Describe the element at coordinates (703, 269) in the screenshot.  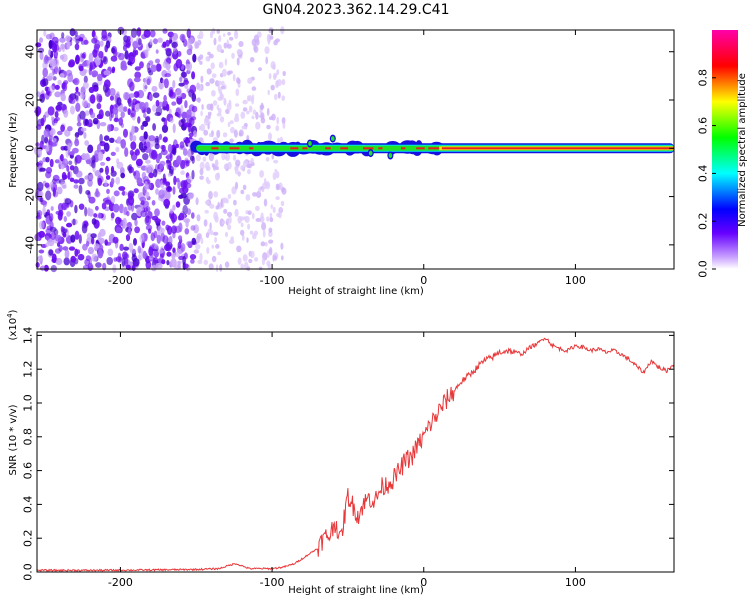
I see `colorbar-tick-label: 0.0` at that location.